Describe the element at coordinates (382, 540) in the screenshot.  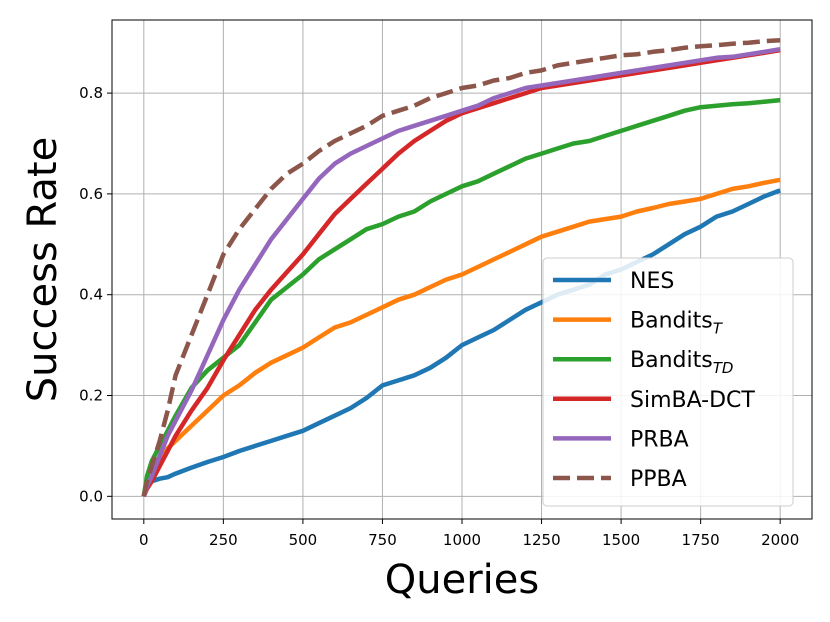
I see `x-tick-label: 750` at that location.